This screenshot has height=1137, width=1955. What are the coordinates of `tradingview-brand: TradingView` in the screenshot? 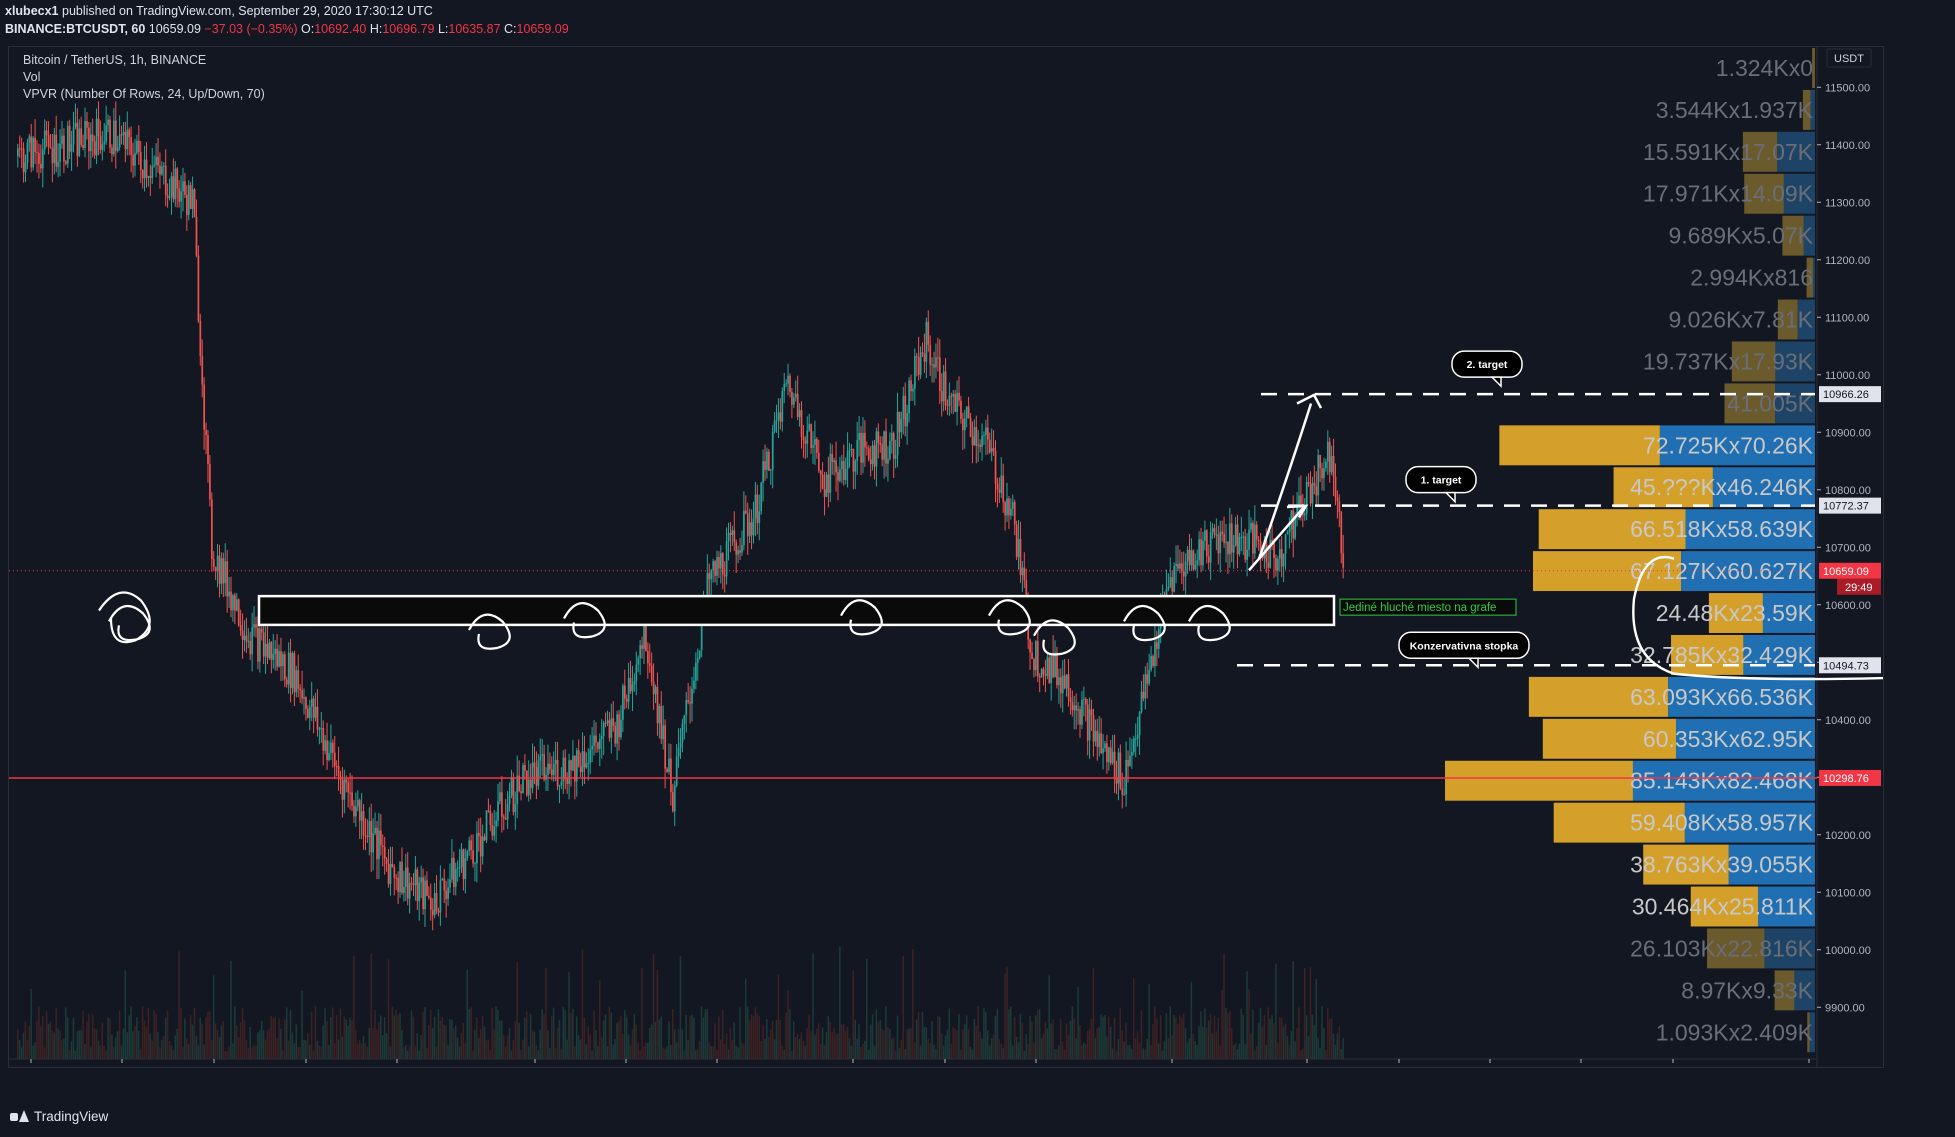 It's located at (59, 1116).